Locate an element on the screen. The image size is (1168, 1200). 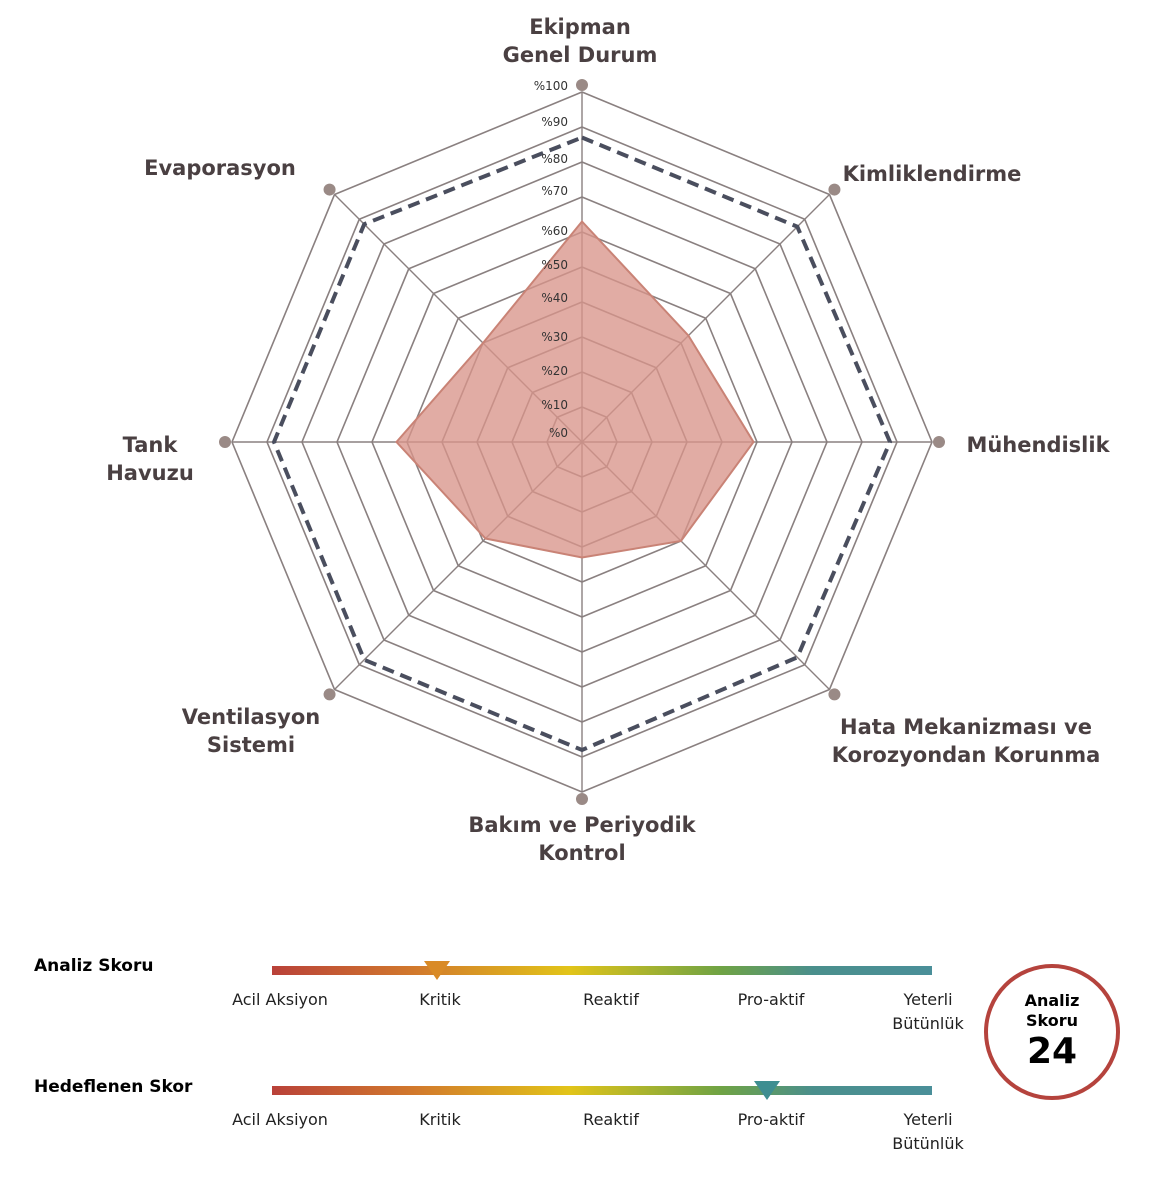
tick-label-8: %80 is located at coordinates (554, 159).